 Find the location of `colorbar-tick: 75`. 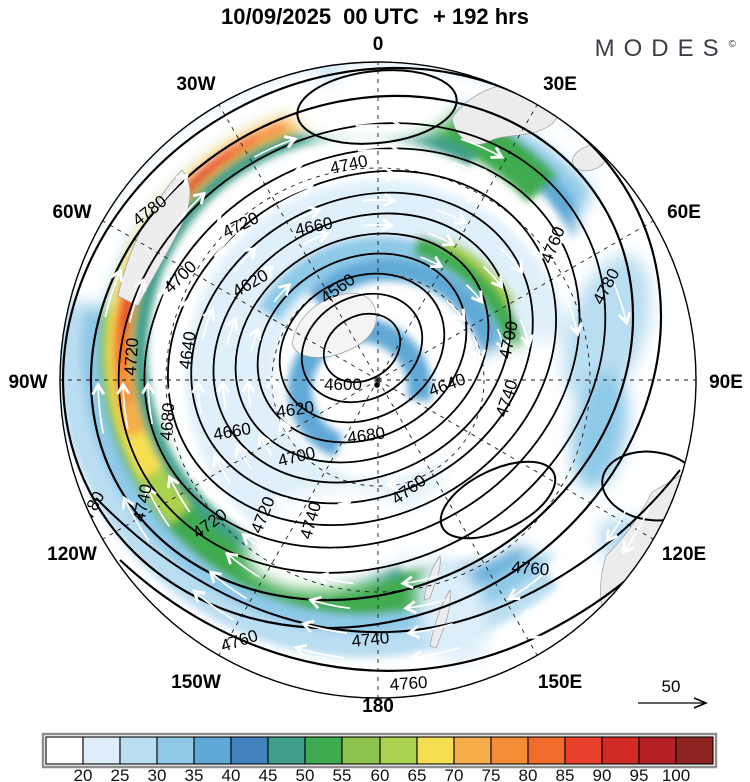

colorbar-tick: 75 is located at coordinates (491, 774).